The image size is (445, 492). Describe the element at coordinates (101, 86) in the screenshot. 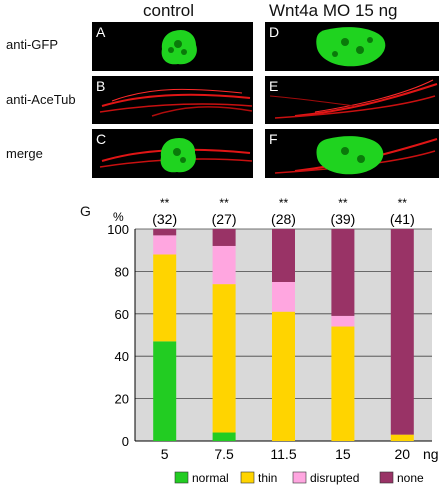

I see `panel-letter: B` at that location.